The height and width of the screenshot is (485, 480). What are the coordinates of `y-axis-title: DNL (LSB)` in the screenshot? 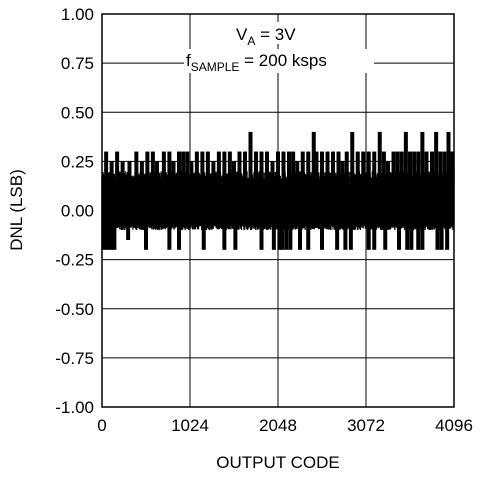 It's located at (16, 210).